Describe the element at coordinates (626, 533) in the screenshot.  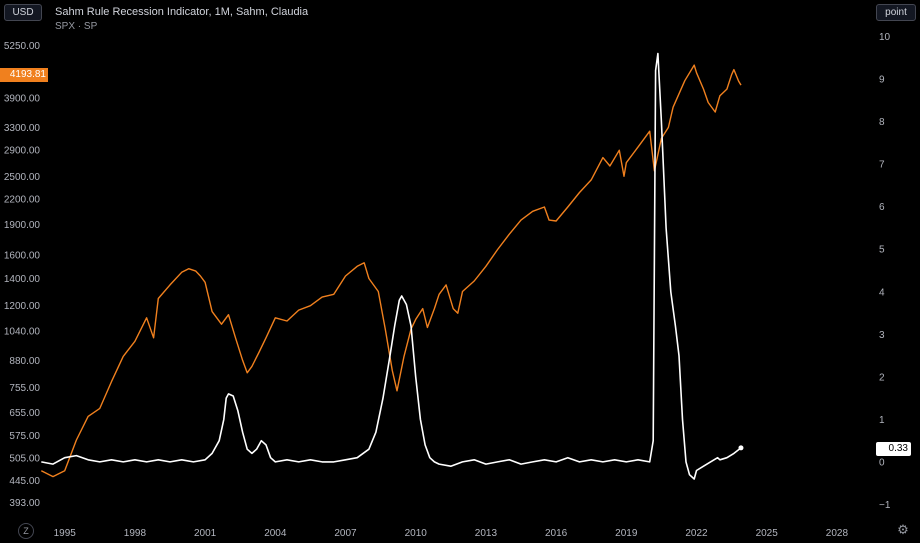
I see `x-tick-label: 2019` at that location.